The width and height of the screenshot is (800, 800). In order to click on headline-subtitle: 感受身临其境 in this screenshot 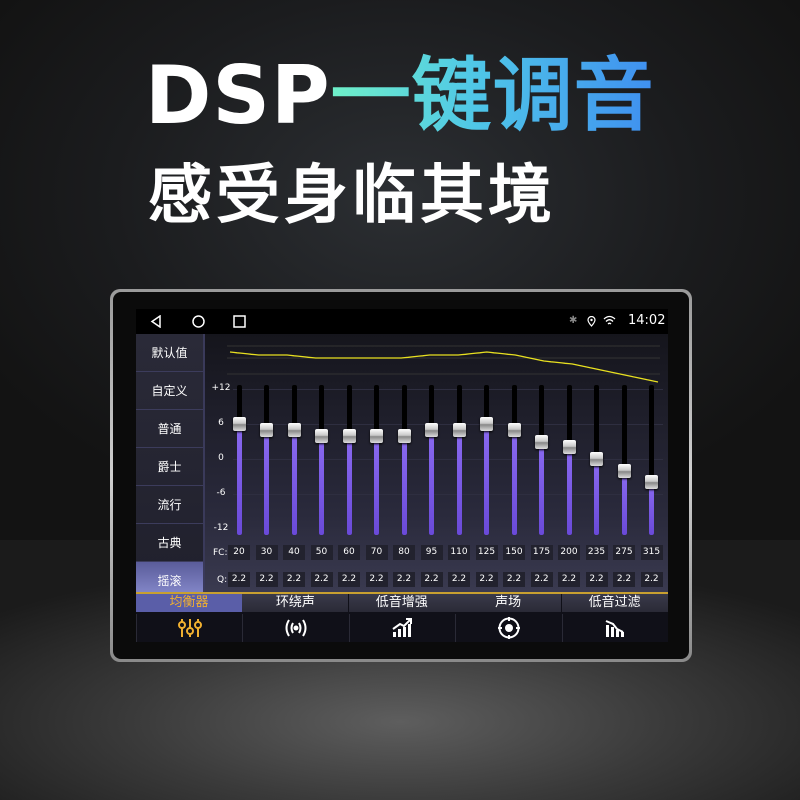, I will do `click(352, 196)`.